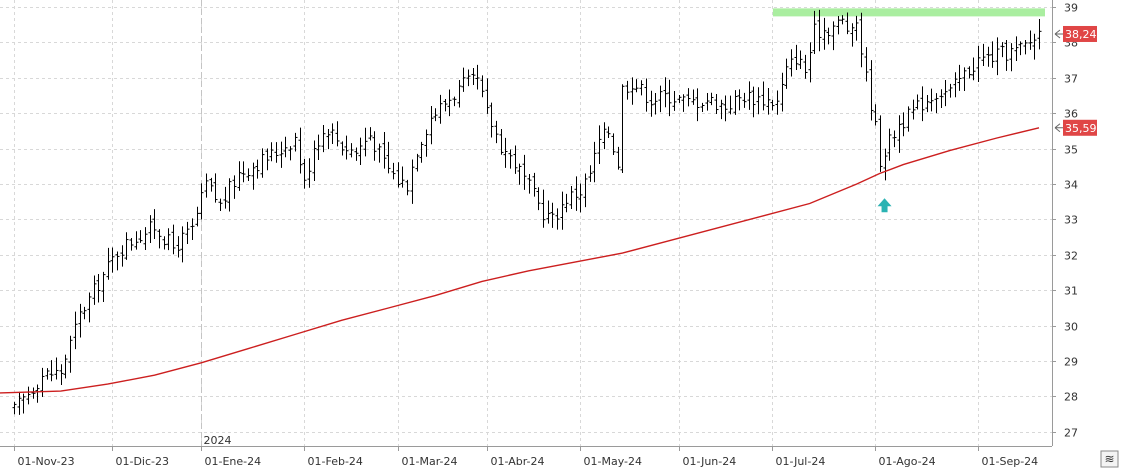 The image size is (1123, 470). I want to click on collapse-button: ≋, so click(1109, 459).